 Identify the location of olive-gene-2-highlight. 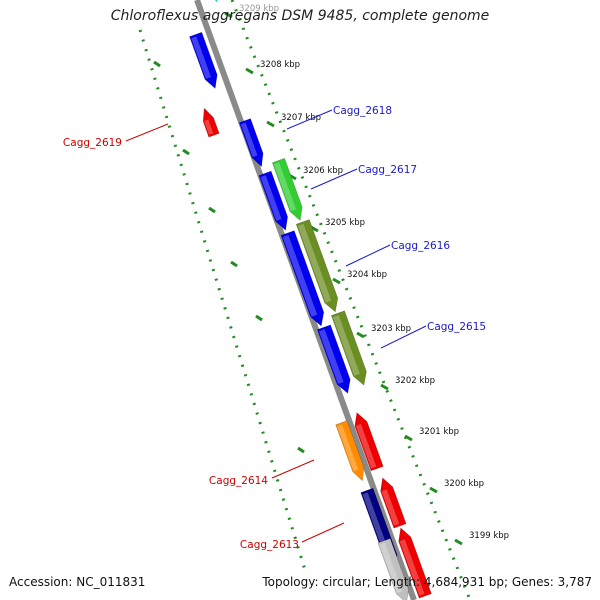
(346, 345).